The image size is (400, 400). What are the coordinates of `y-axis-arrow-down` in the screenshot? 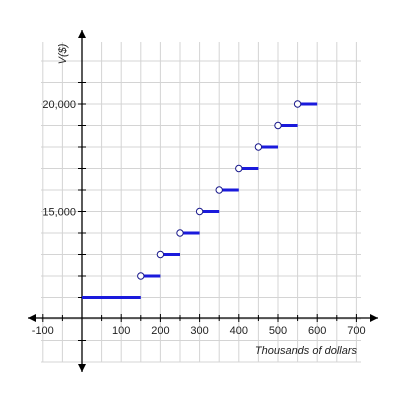 It's located at (82, 368).